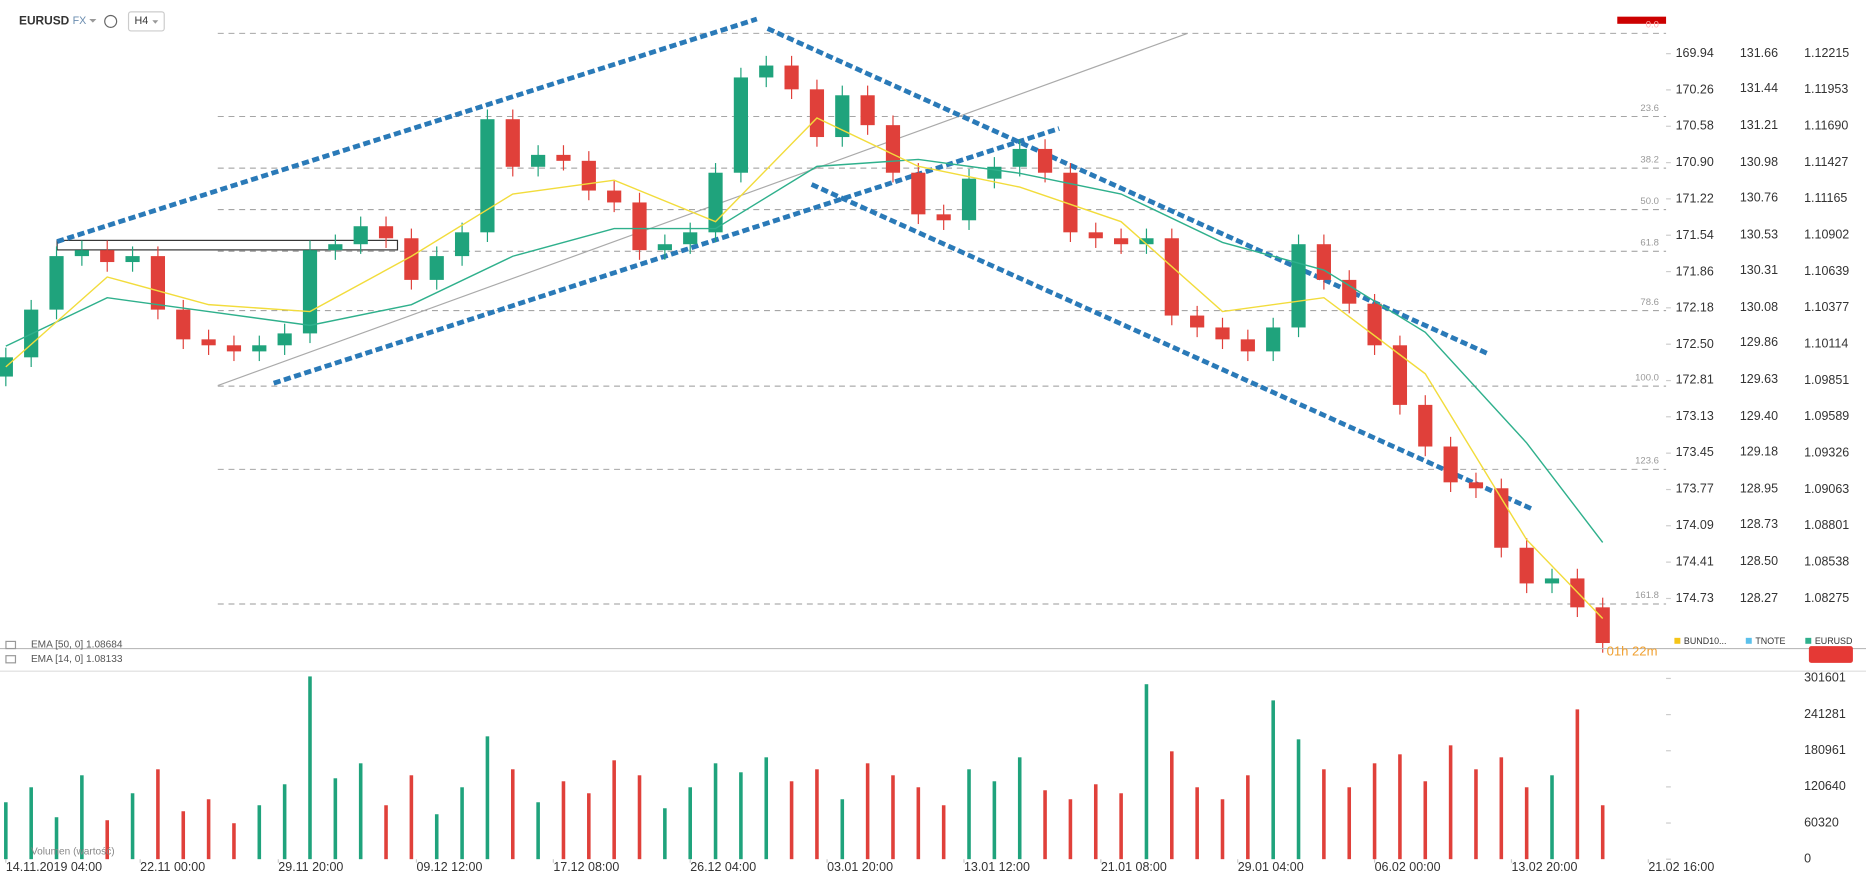  What do you see at coordinates (1759, 162) in the screenshot?
I see `y3-tick-label: 130.98` at bounding box center [1759, 162].